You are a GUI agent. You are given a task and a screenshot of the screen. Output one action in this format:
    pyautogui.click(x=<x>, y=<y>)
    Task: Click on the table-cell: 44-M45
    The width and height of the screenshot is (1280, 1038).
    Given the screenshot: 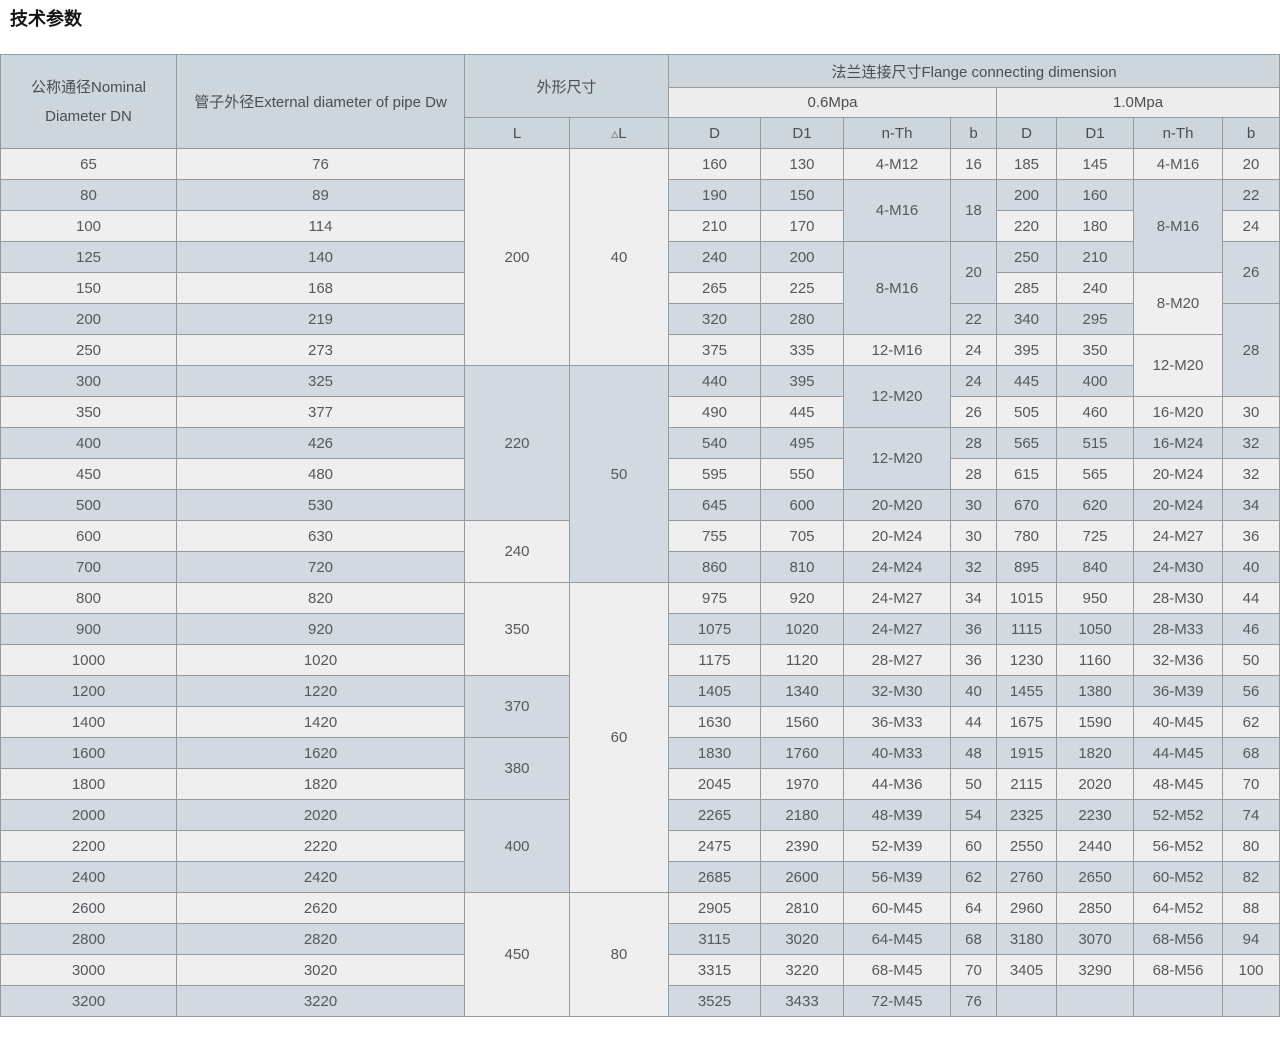 What is the action you would take?
    pyautogui.click(x=1178, y=753)
    